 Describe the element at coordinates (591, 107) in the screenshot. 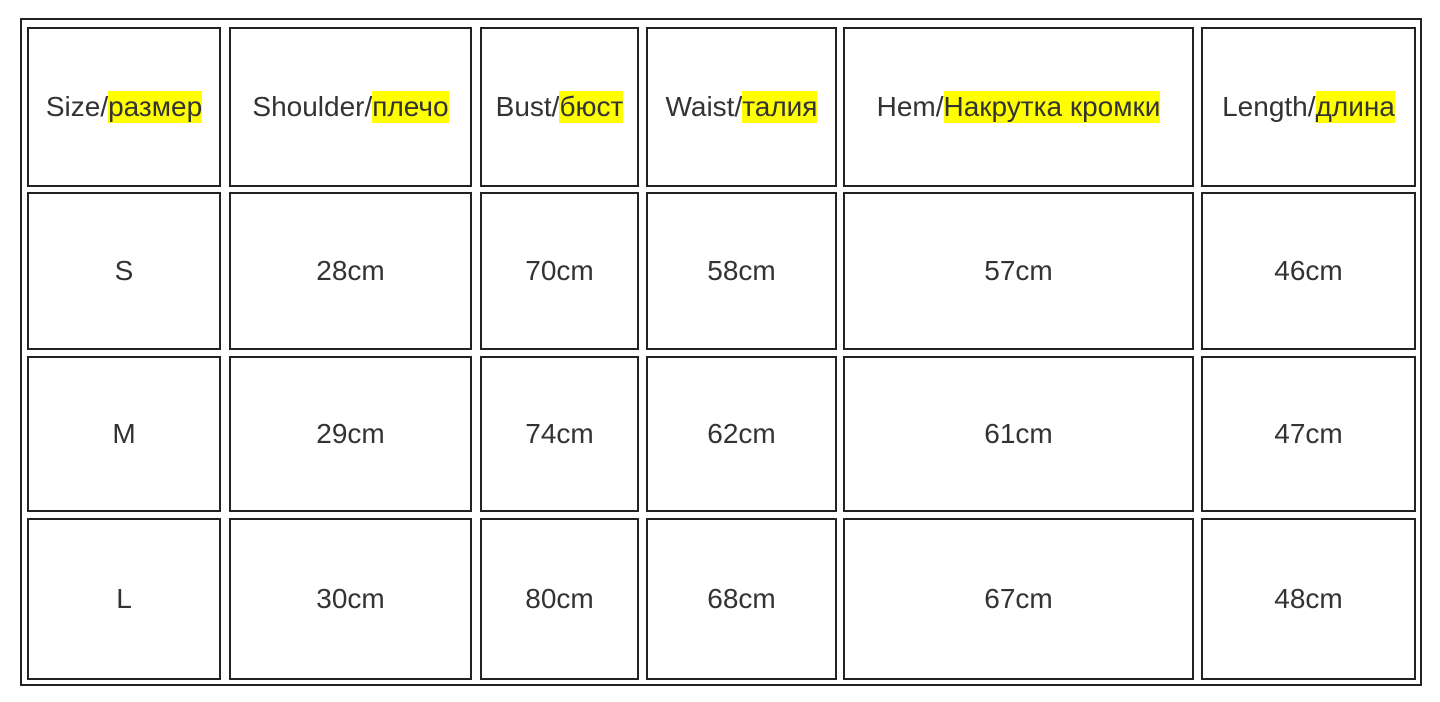

I see `header-translation: бюст` at that location.